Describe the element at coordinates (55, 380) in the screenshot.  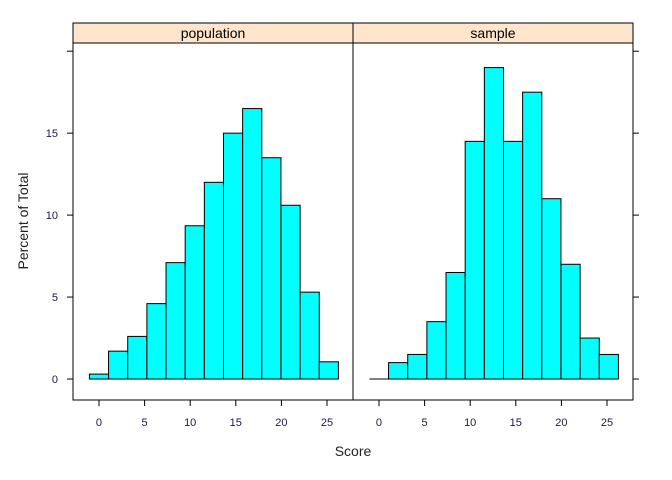
I see `y-tick-label: 0` at that location.